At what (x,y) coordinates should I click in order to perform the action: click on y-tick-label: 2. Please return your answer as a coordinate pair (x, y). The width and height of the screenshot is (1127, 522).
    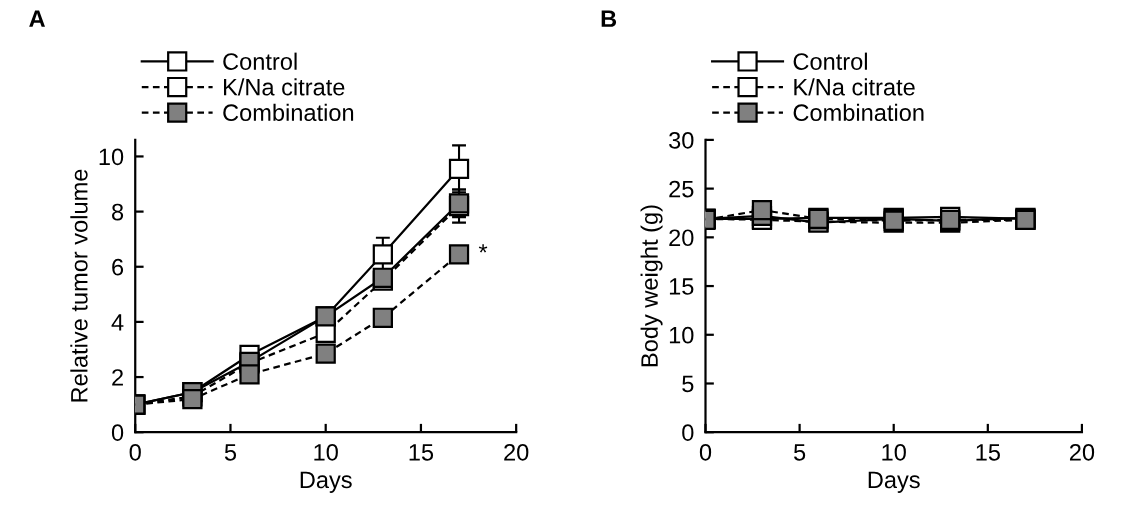
    Looking at the image, I should click on (117, 377).